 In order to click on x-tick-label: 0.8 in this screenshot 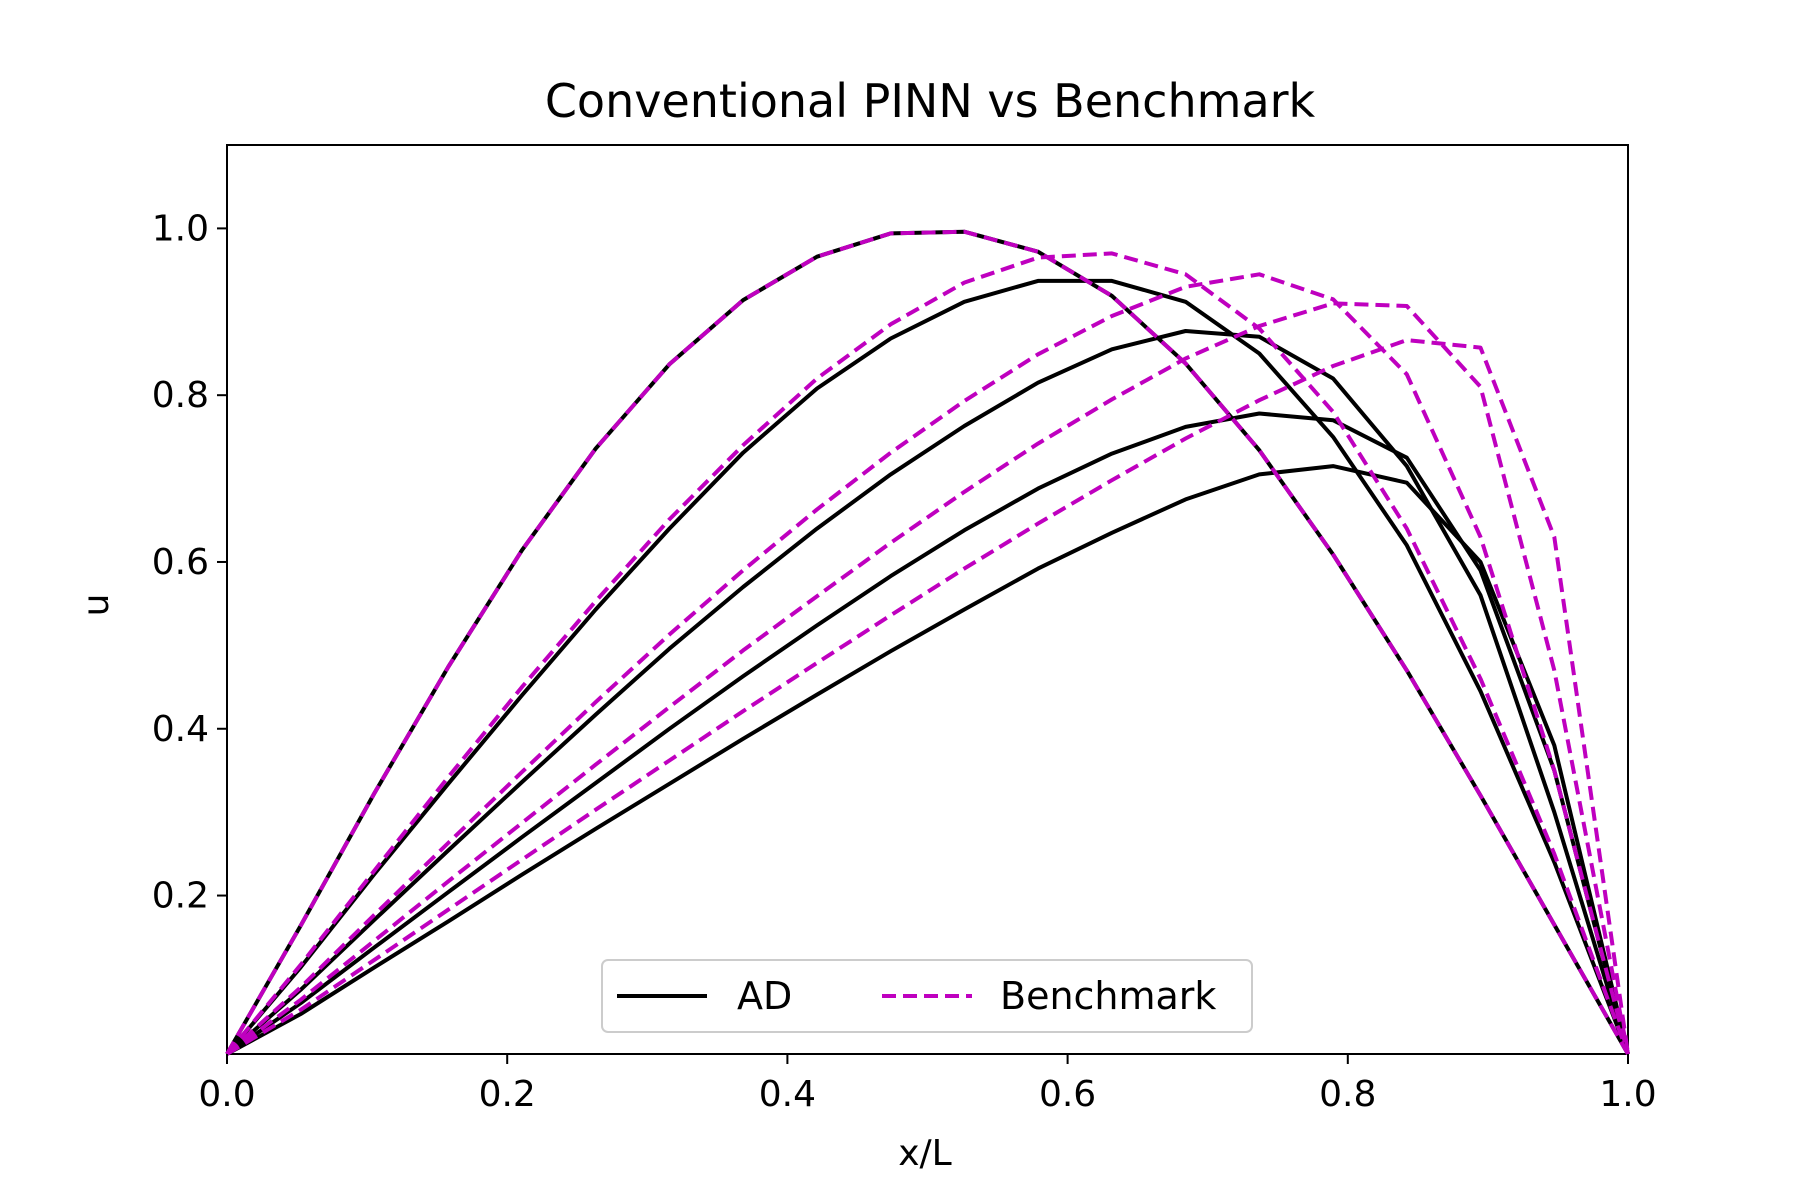, I will do `click(1347, 1094)`.